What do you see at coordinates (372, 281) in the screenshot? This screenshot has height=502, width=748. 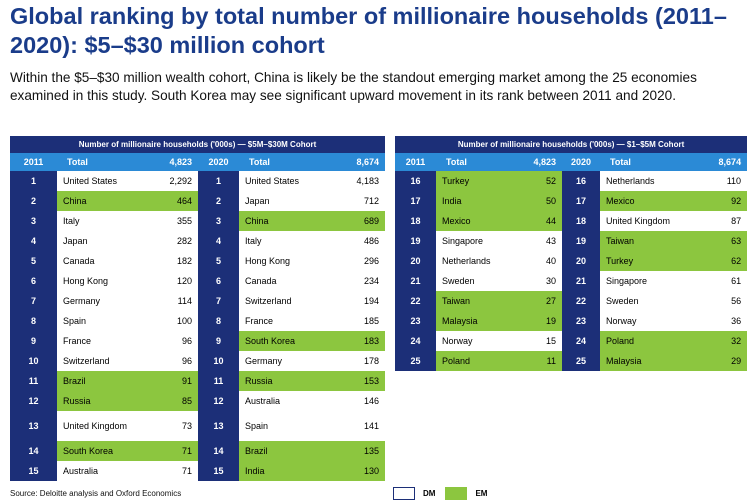 I see `value-2020: 234` at bounding box center [372, 281].